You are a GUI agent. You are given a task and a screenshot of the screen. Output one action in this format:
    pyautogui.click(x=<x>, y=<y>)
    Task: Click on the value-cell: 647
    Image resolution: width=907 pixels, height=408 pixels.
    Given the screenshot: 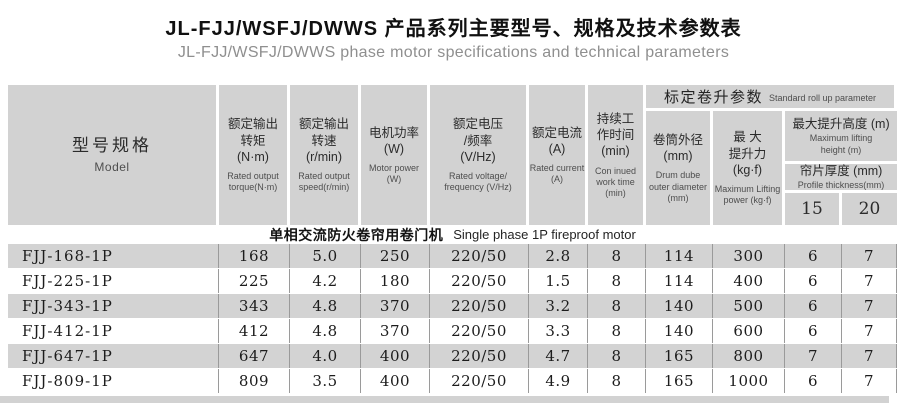 What is the action you would take?
    pyautogui.click(x=254, y=356)
    